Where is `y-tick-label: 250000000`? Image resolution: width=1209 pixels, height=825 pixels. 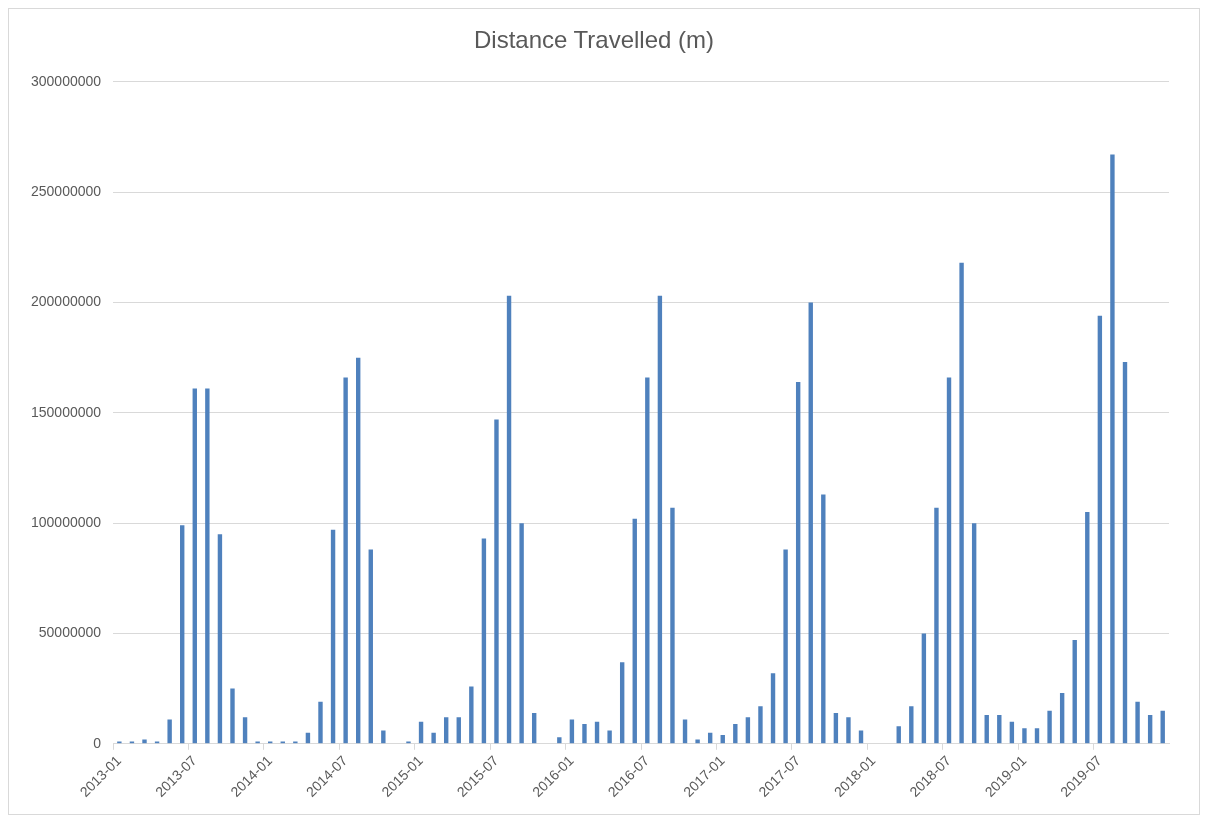
y-tick-label: 250000000 is located at coordinates (66, 190).